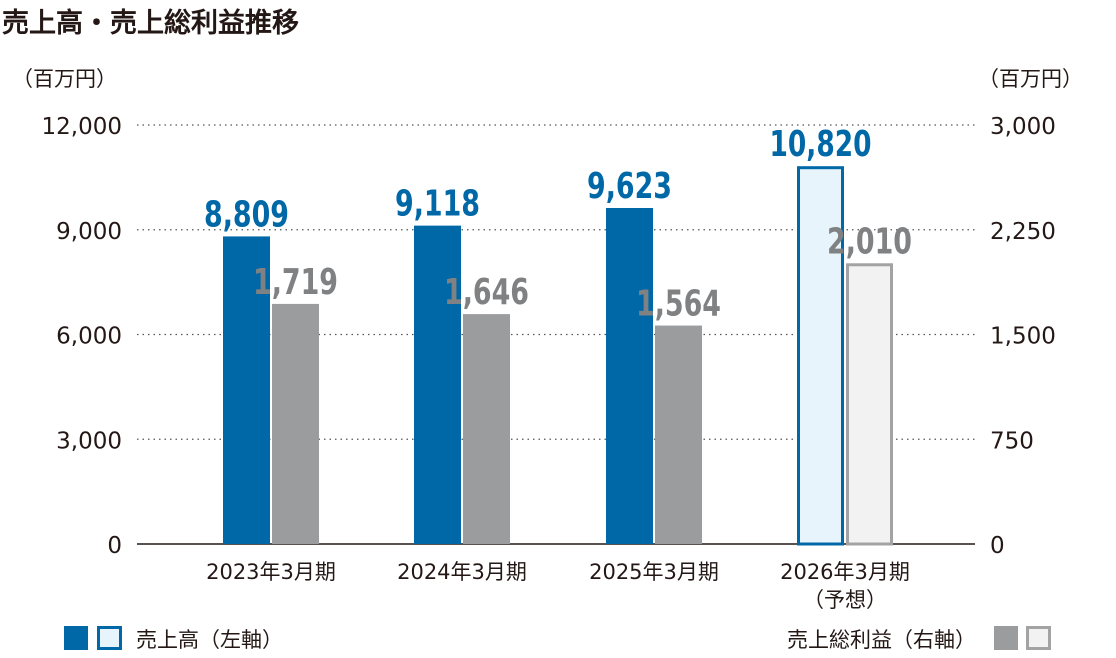 The image size is (1116, 658). Describe the element at coordinates (246, 214) in the screenshot. I see `value-label: 8,809` at that location.